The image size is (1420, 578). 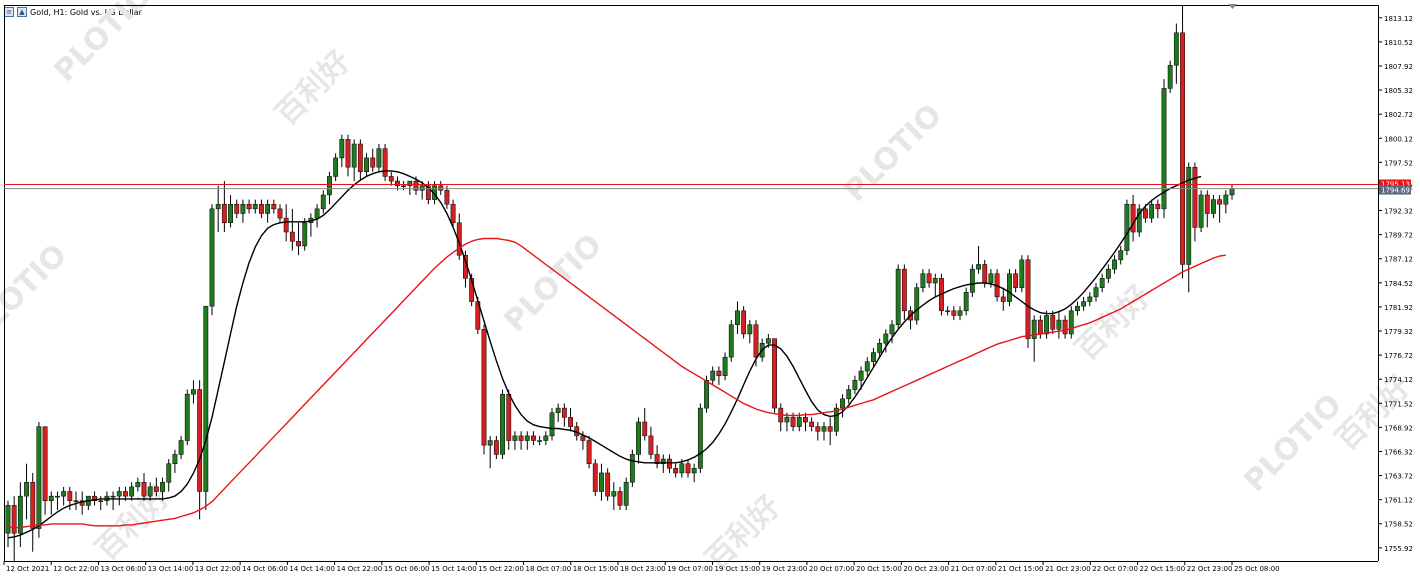 What do you see at coordinates (22, 12) in the screenshot?
I see `symbol-icon: ▲` at bounding box center [22, 12].